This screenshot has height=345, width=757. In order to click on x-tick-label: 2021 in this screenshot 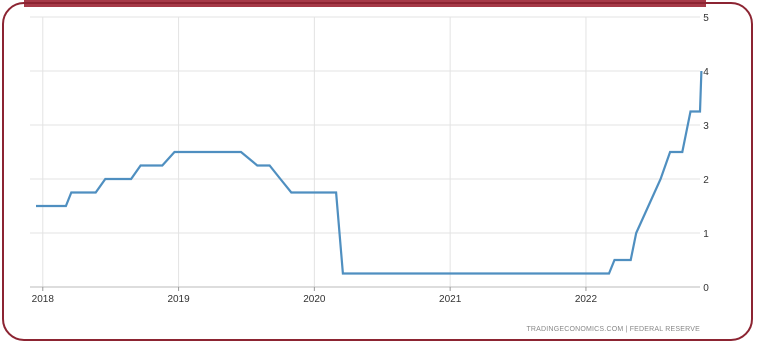, I will do `click(450, 299)`.